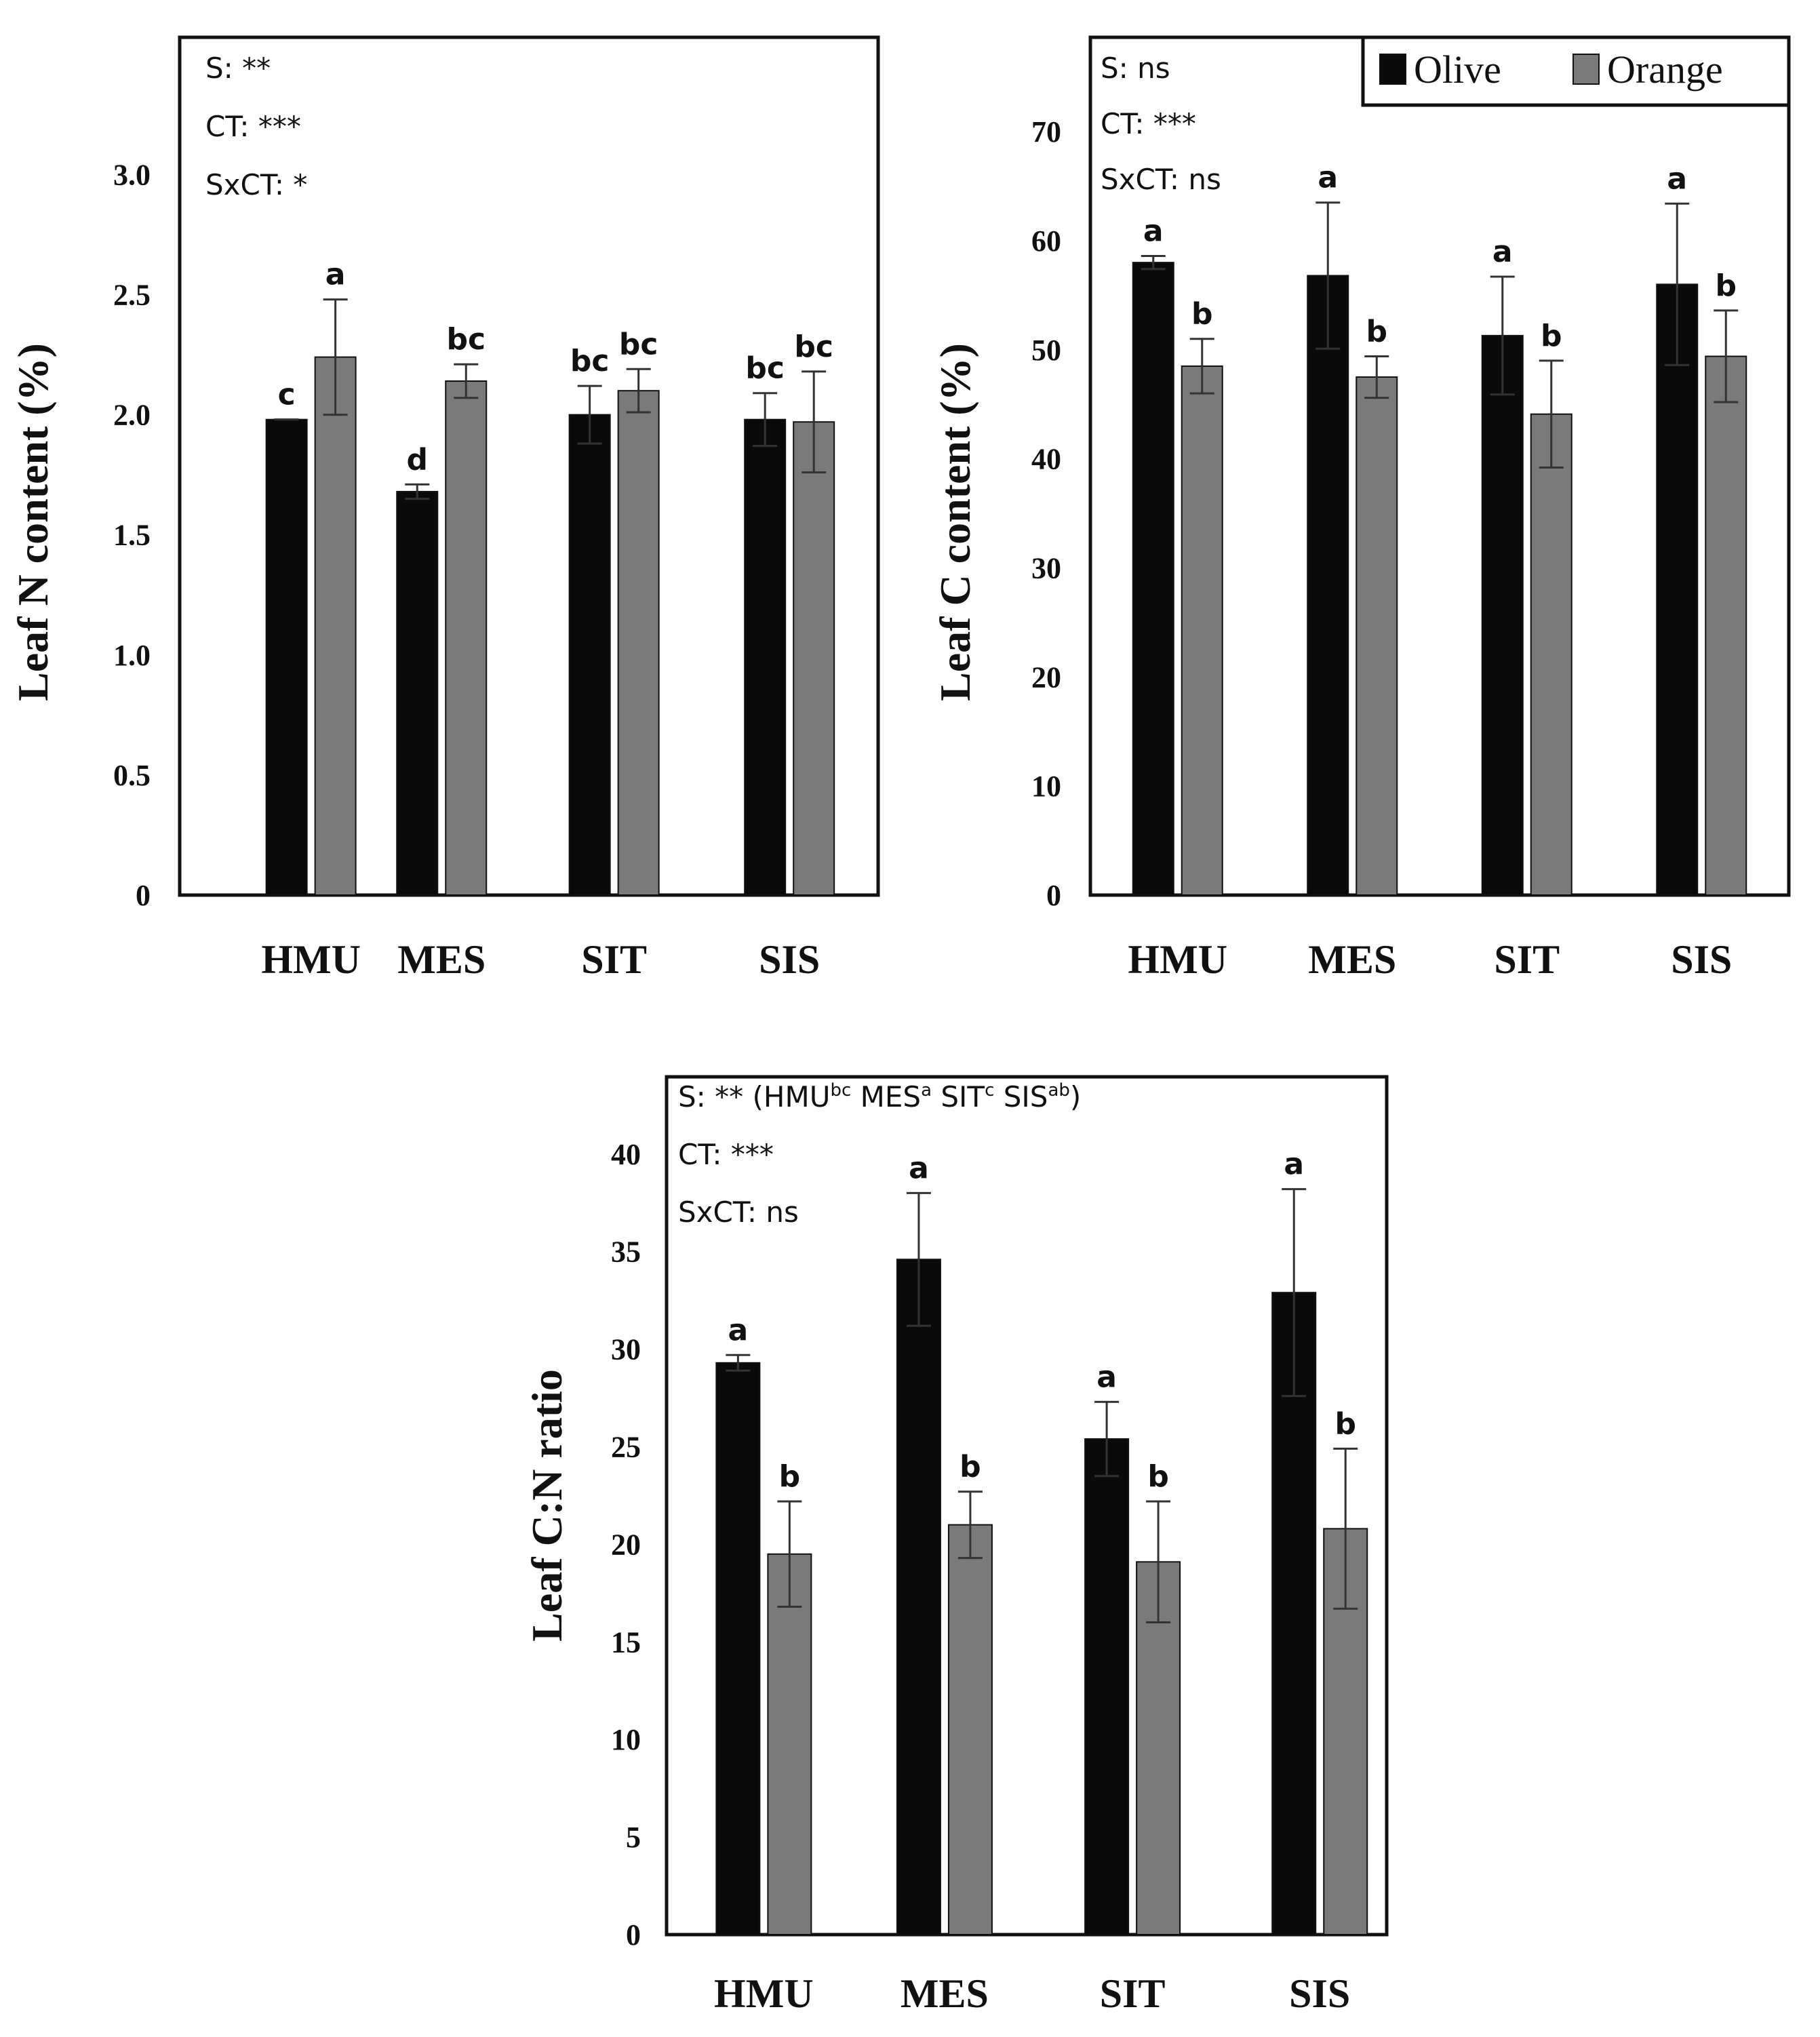  Describe the element at coordinates (1058, 1091) in the screenshot. I see `stat-superscript: ab` at that location.